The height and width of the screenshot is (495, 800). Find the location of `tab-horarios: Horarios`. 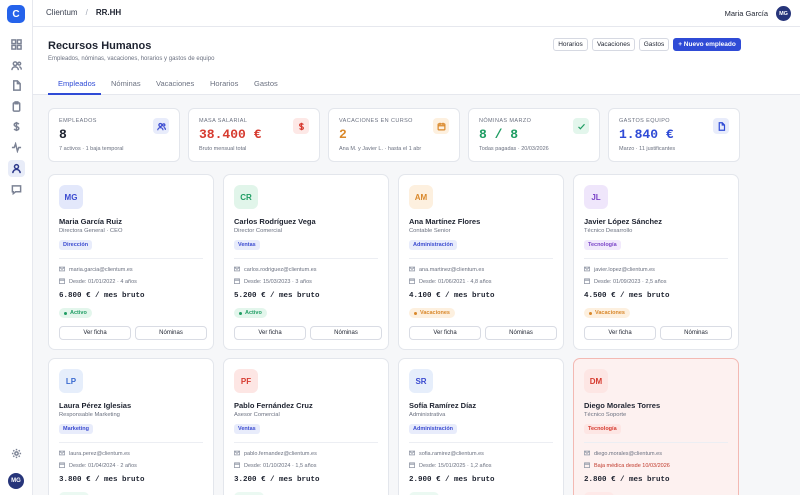

tab-horarios: Horarios is located at coordinates (224, 83).